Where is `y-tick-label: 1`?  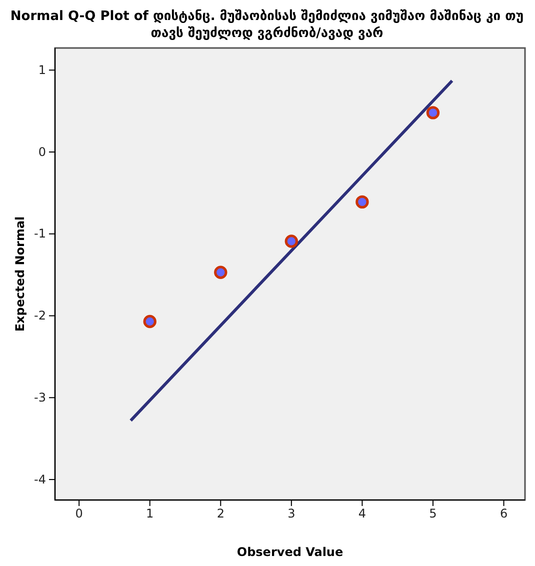 y-tick-label: 1 is located at coordinates (42, 69).